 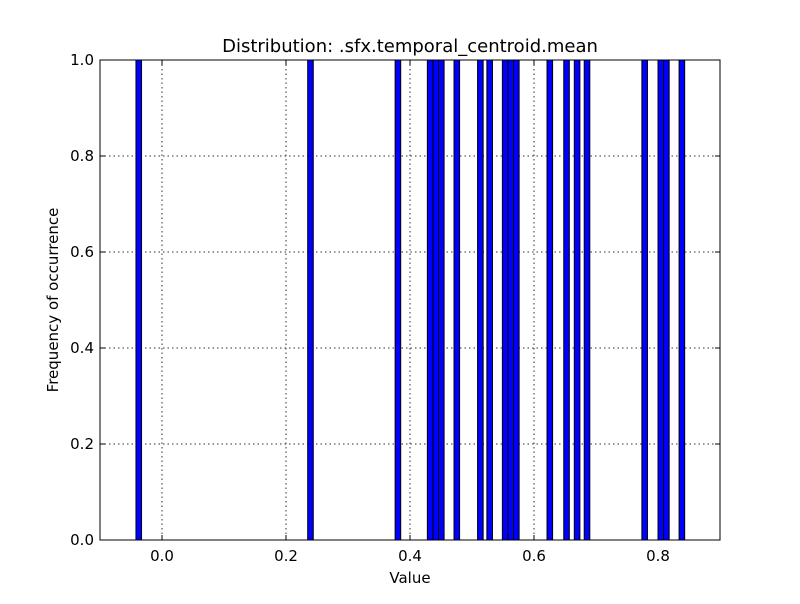 What do you see at coordinates (534, 556) in the screenshot?
I see `x-tick-label: 0.6` at bounding box center [534, 556].